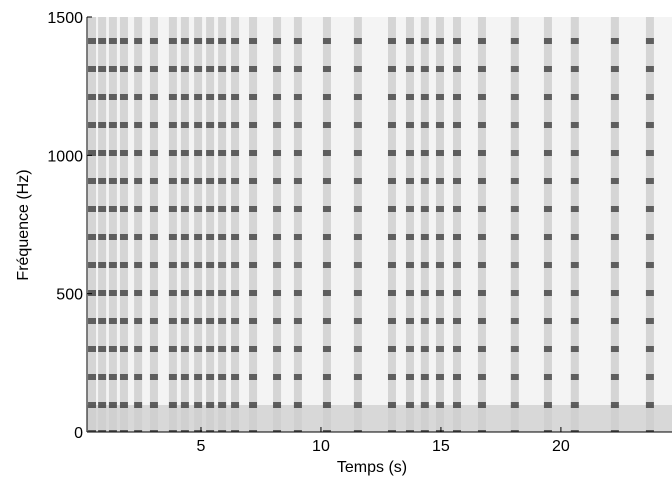  Describe the element at coordinates (65, 18) in the screenshot. I see `y-tick-label: 1500` at that location.